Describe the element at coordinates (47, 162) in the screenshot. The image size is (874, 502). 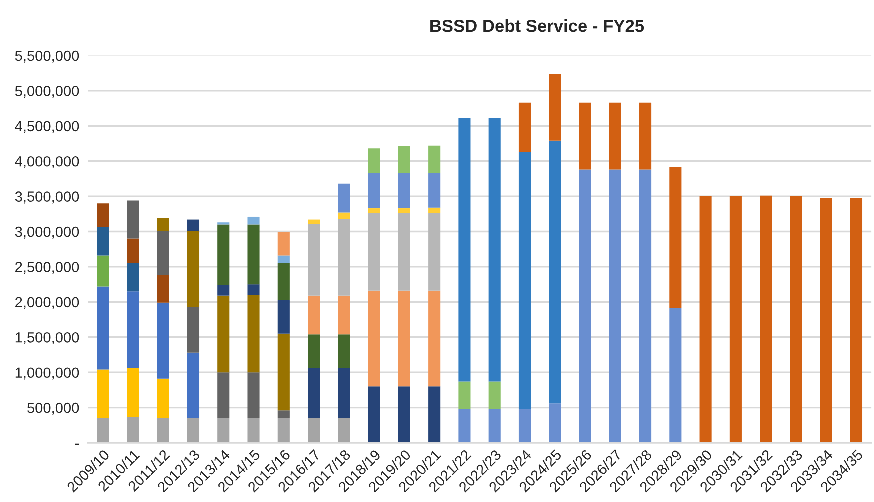
I see `y-tick-label: 4,000,000` at that location.